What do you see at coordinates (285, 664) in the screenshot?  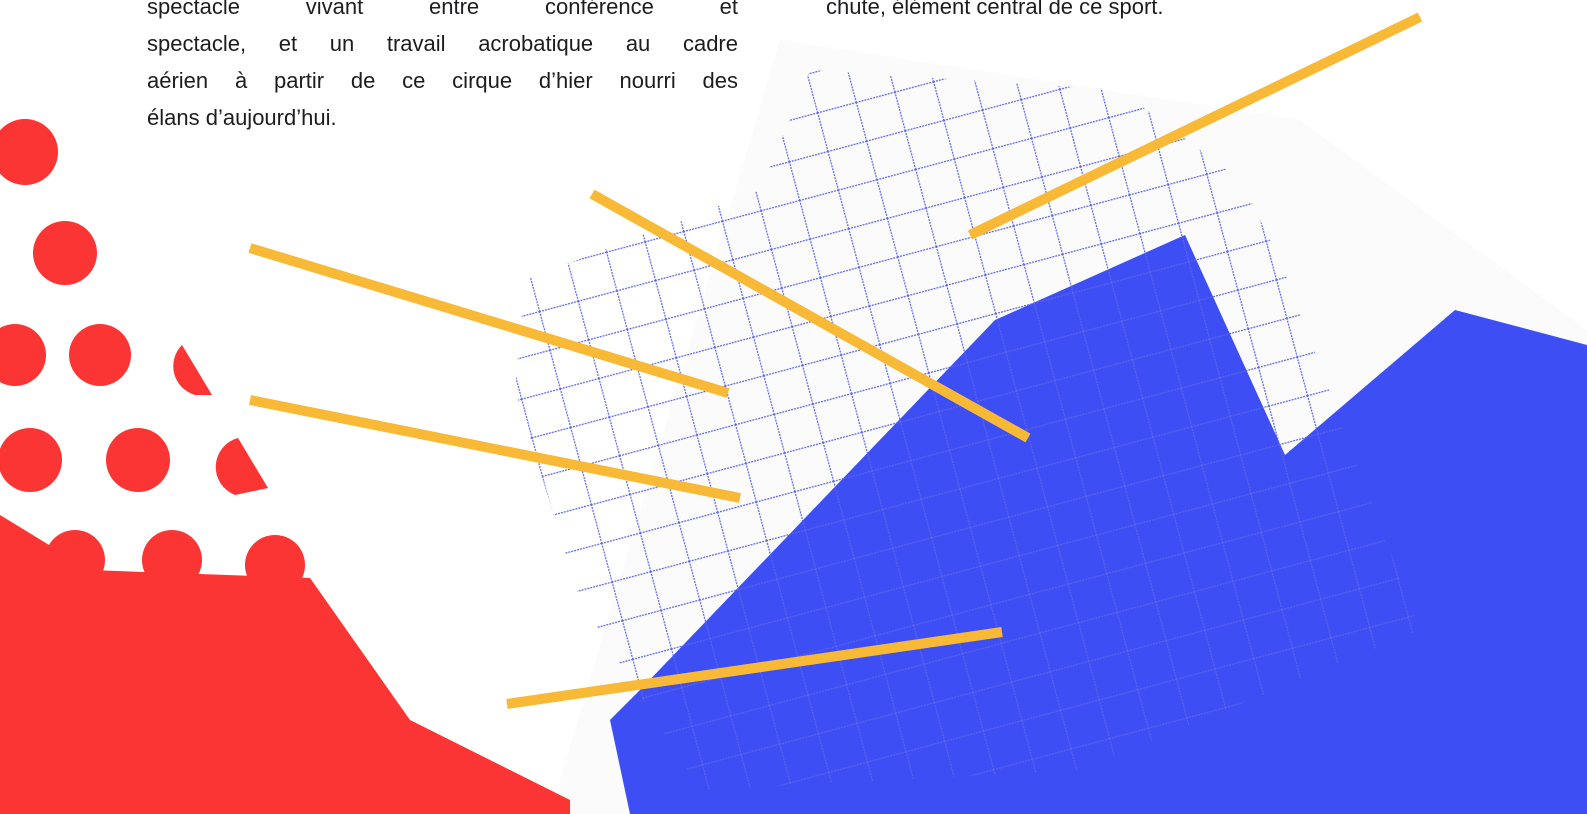 I see `red-shape` at bounding box center [285, 664].